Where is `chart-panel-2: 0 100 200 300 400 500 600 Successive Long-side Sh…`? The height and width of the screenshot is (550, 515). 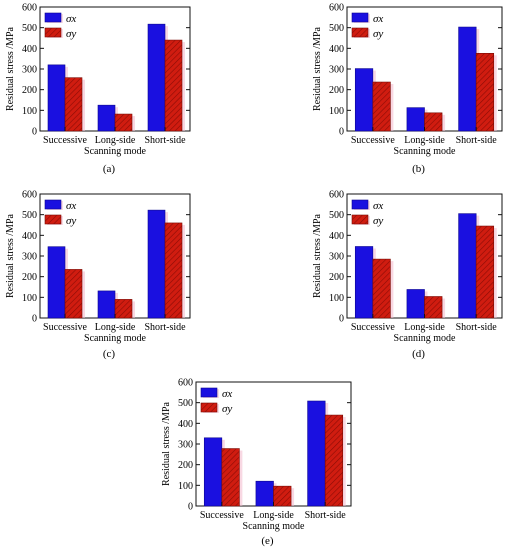 chart-panel-2: 0 100 200 300 400 500 600 Successive Long-side Sh… is located at coordinates (407, 89).